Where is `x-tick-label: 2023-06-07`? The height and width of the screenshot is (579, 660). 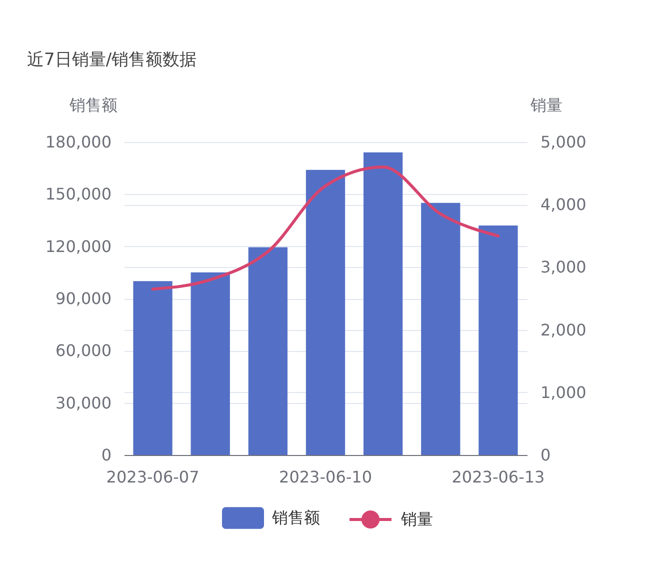 x-tick-label: 2023-06-07 is located at coordinates (153, 477).